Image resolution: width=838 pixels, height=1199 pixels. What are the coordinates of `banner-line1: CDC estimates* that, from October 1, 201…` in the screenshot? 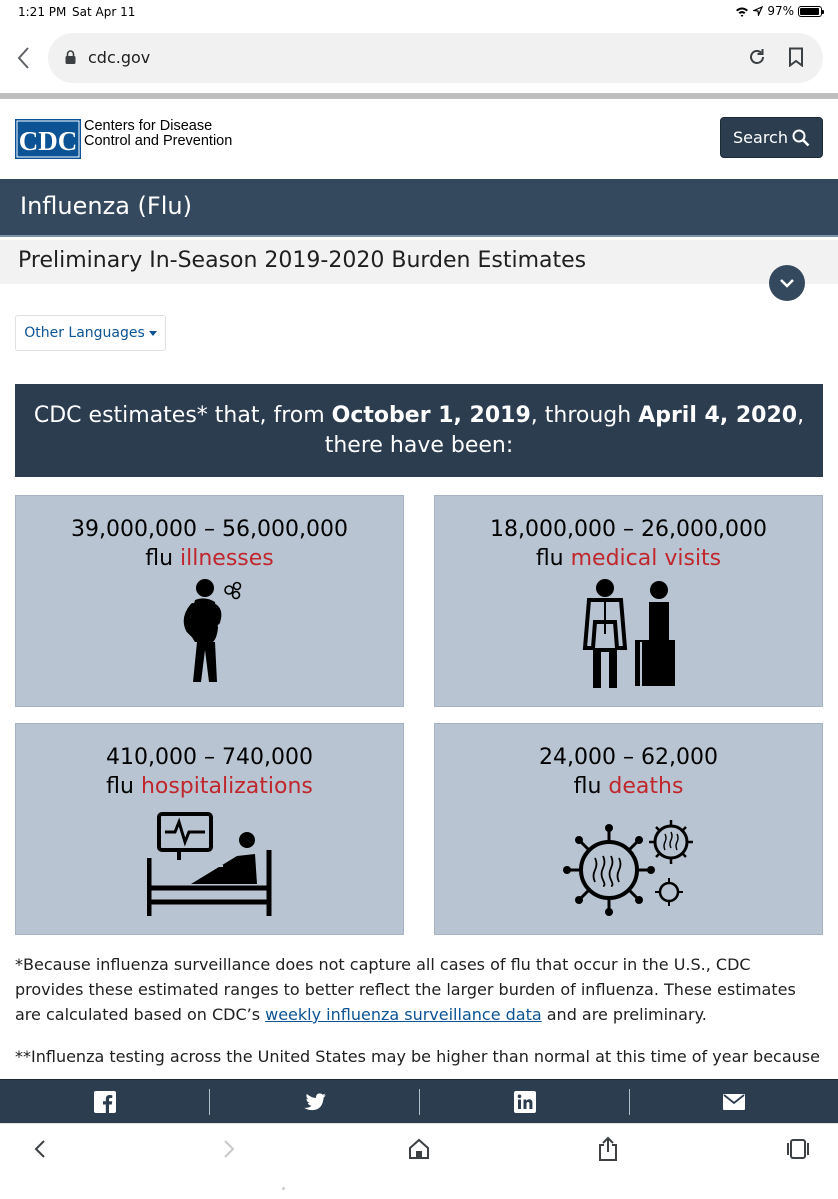 It's located at (419, 416).